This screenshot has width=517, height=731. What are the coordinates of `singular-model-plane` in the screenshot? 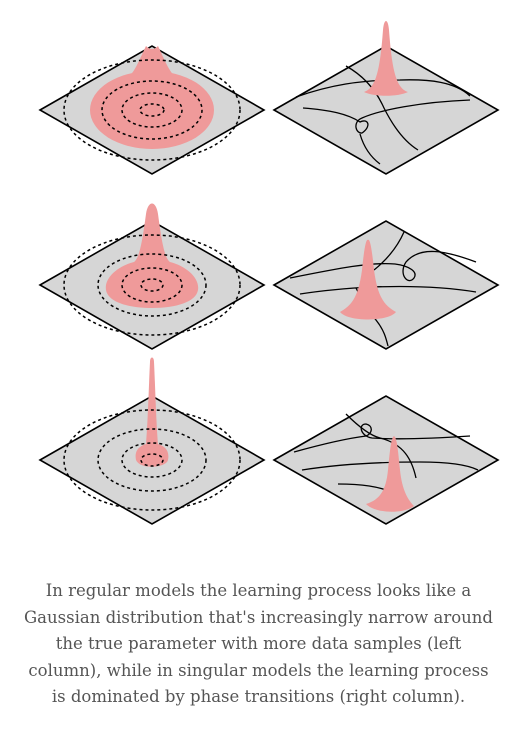 It's located at (386, 285).